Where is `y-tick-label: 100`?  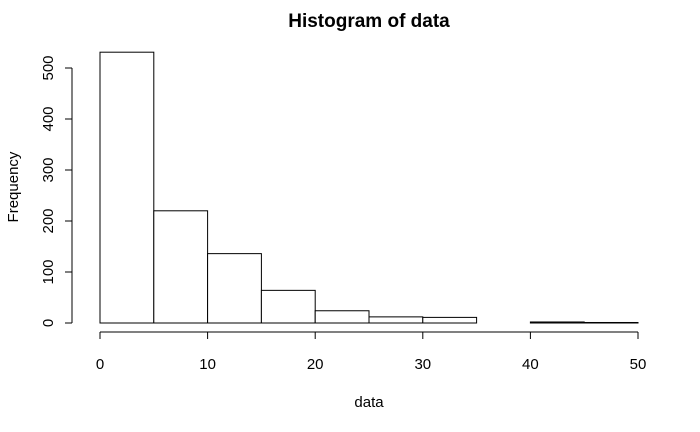
y-tick-label: 100 is located at coordinates (48, 271).